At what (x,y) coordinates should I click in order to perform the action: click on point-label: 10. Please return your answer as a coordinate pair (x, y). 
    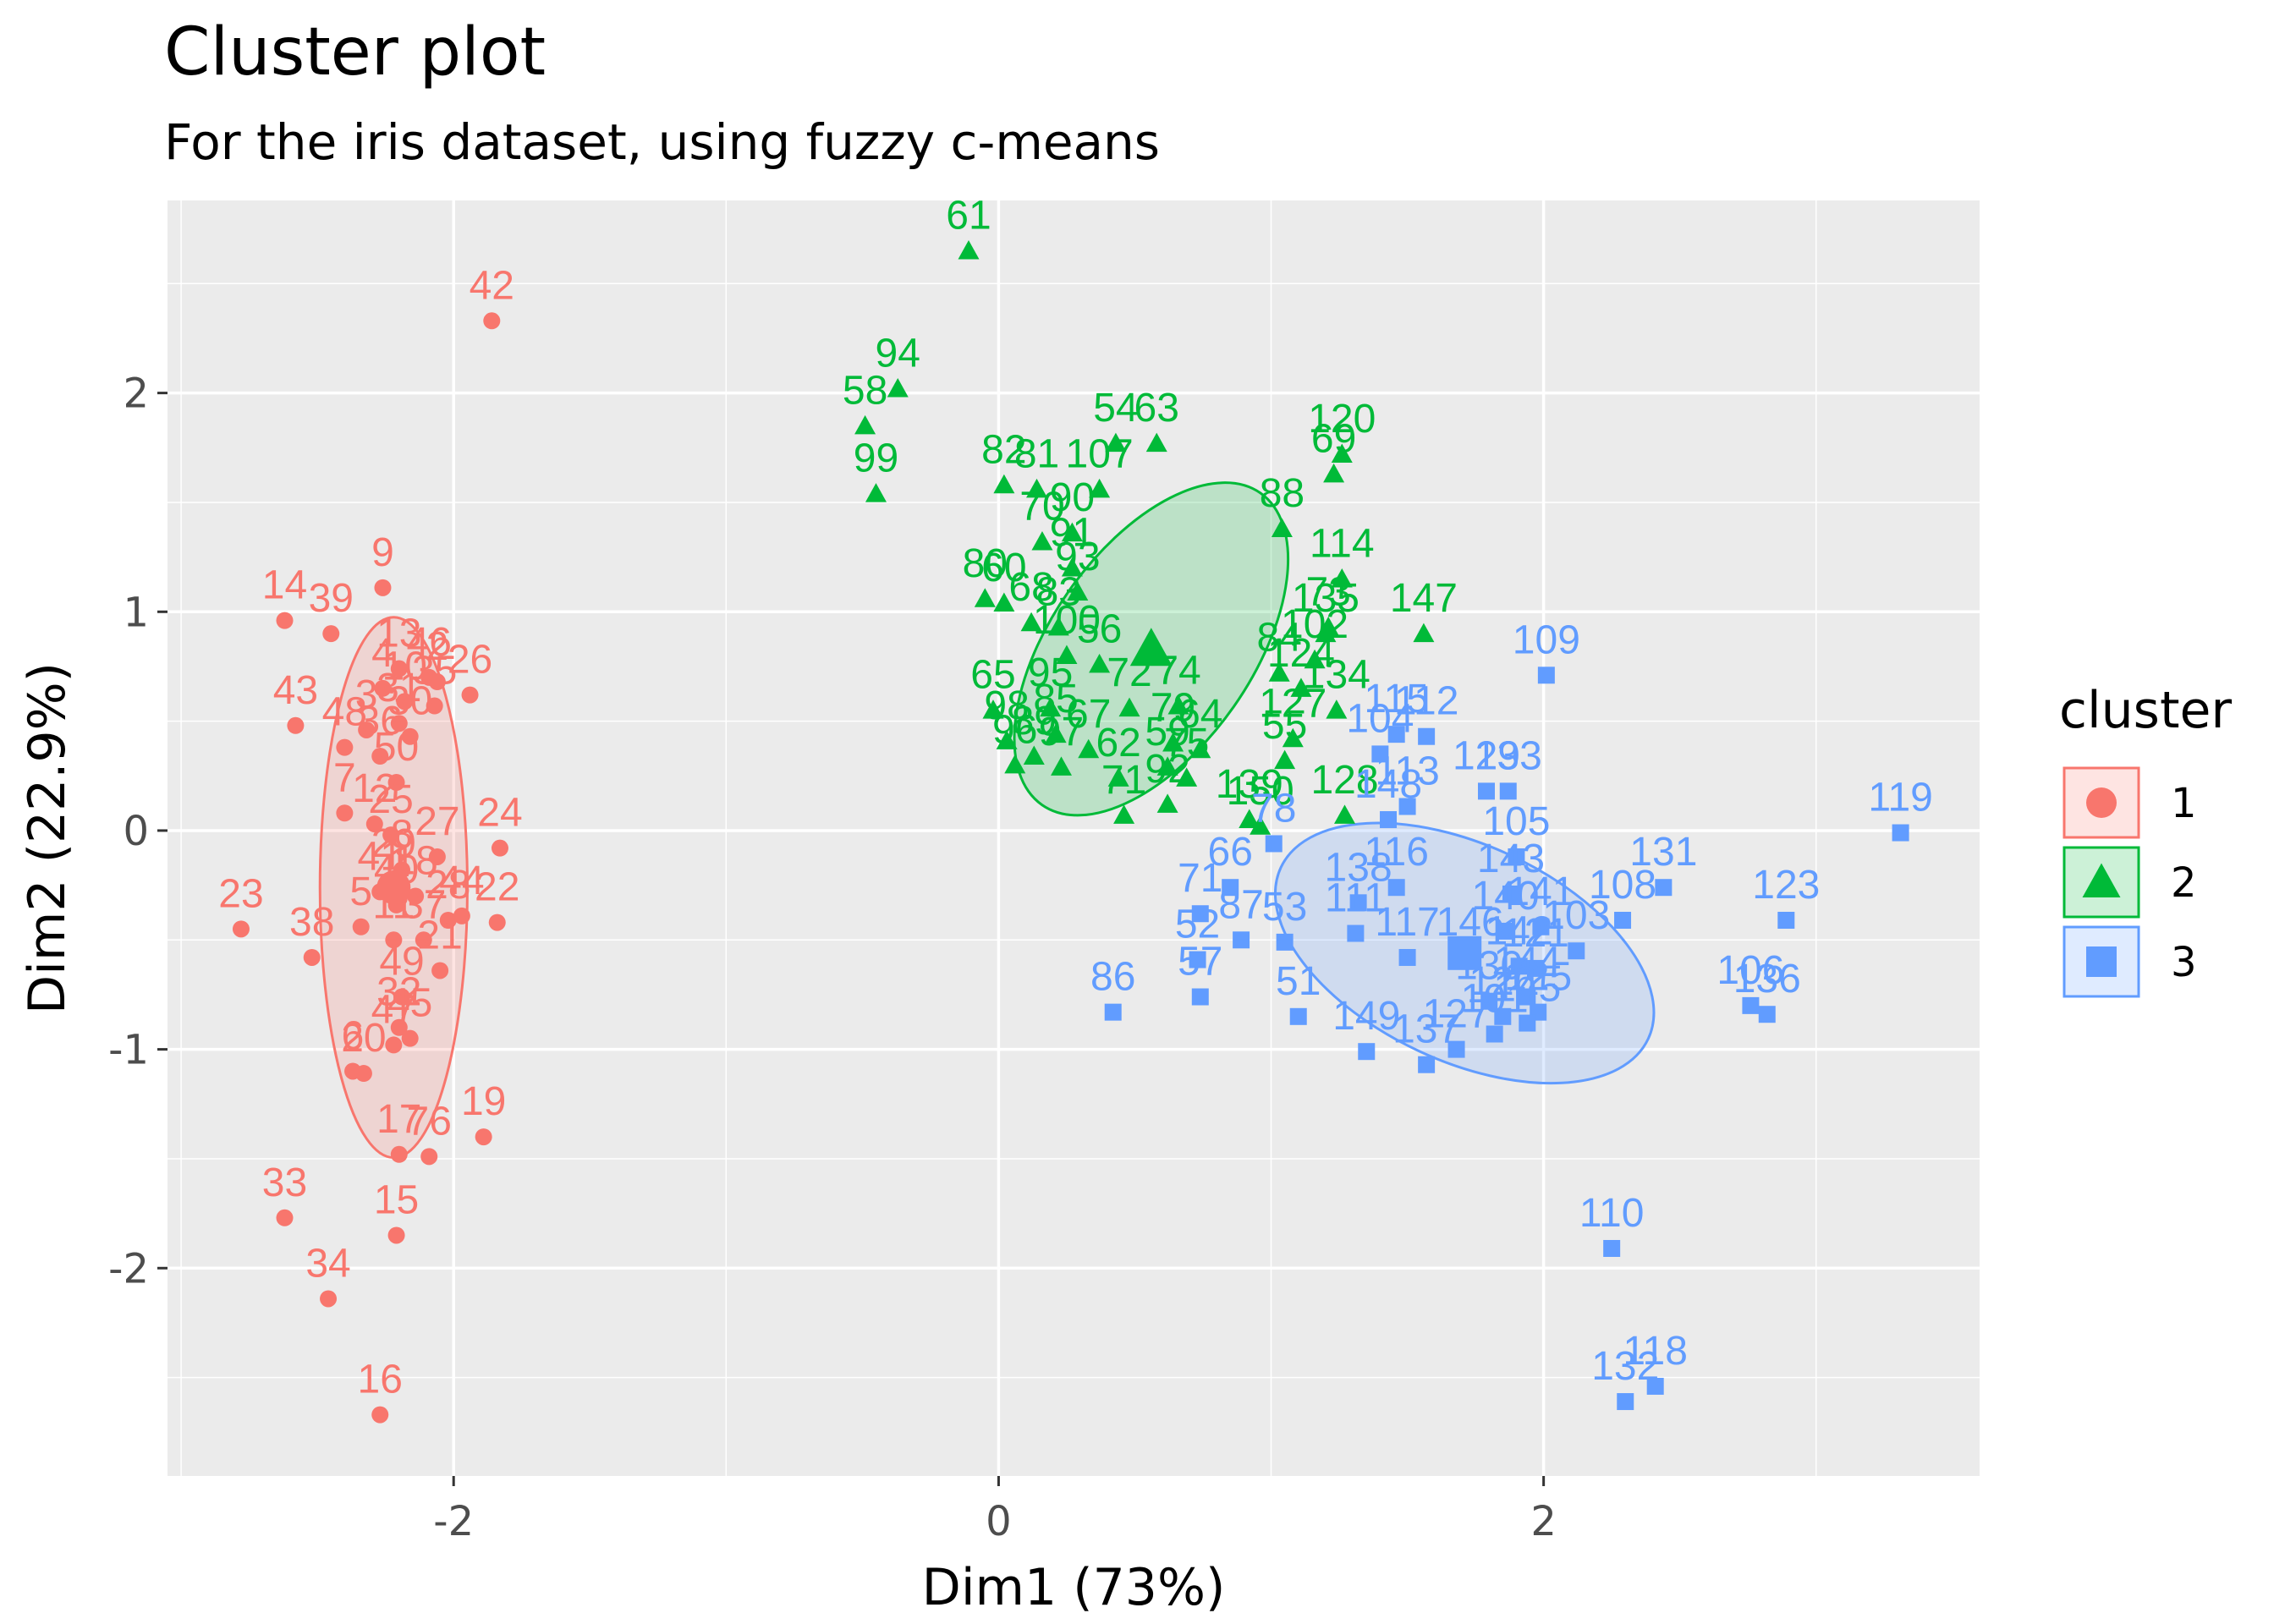
    Looking at the image, I should click on (405, 666).